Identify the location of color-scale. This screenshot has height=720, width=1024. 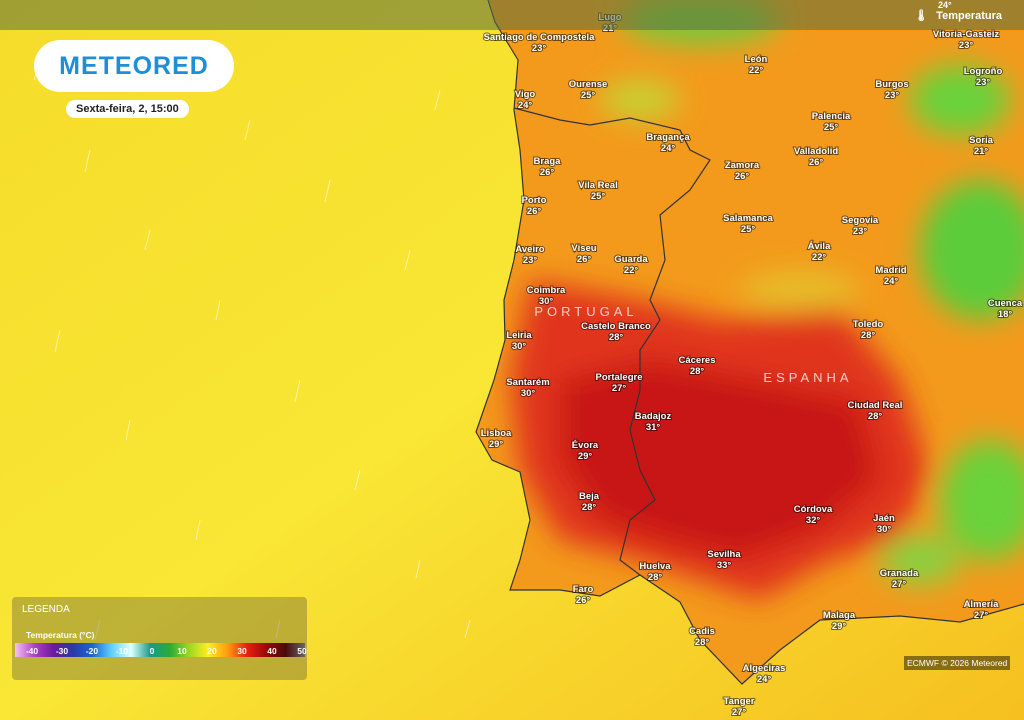
(160, 650).